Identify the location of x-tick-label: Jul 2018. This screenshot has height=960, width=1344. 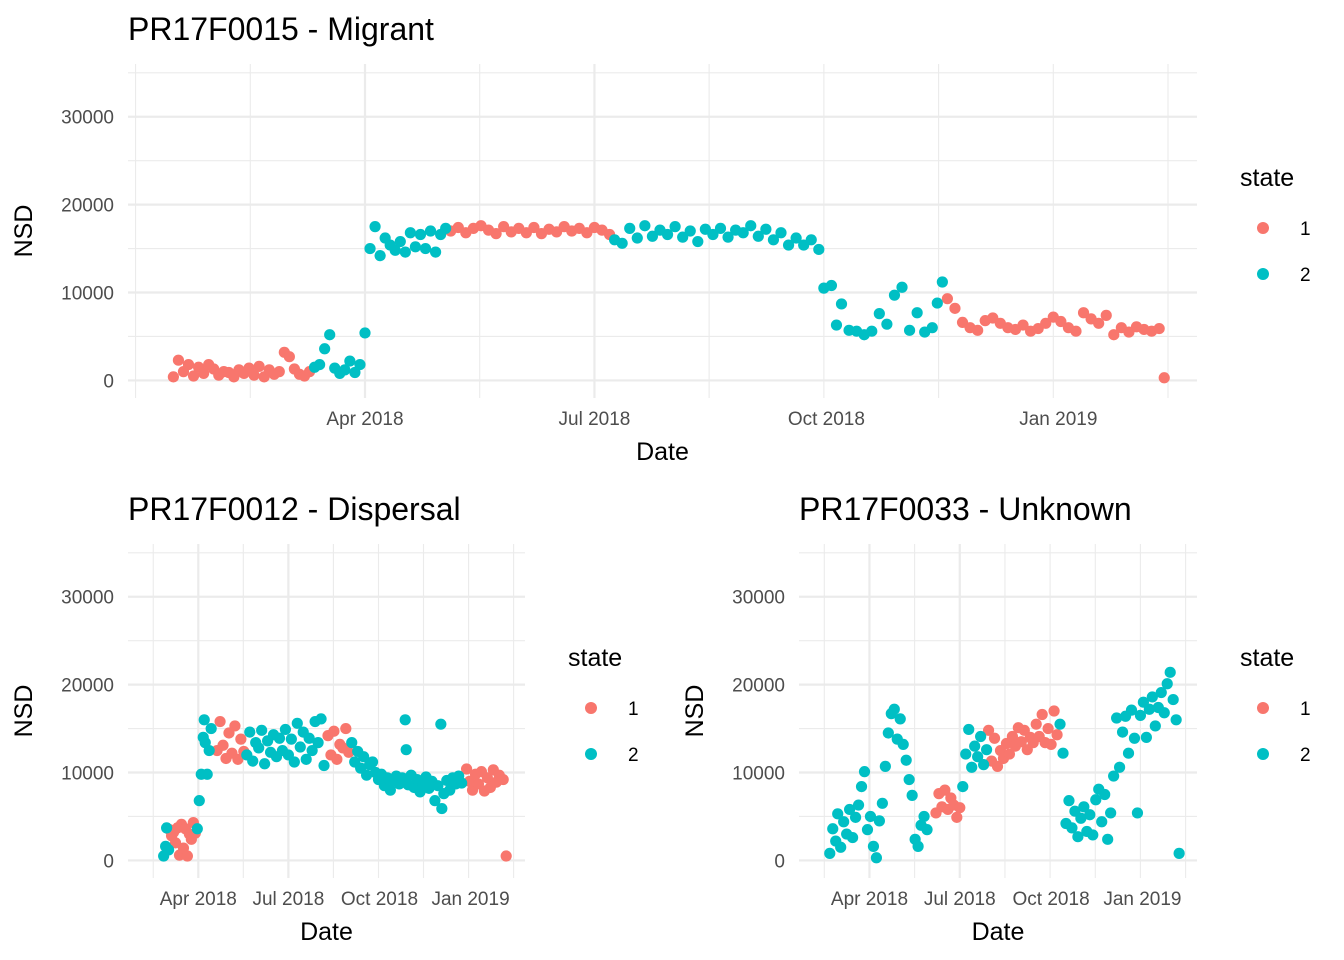
(288, 899).